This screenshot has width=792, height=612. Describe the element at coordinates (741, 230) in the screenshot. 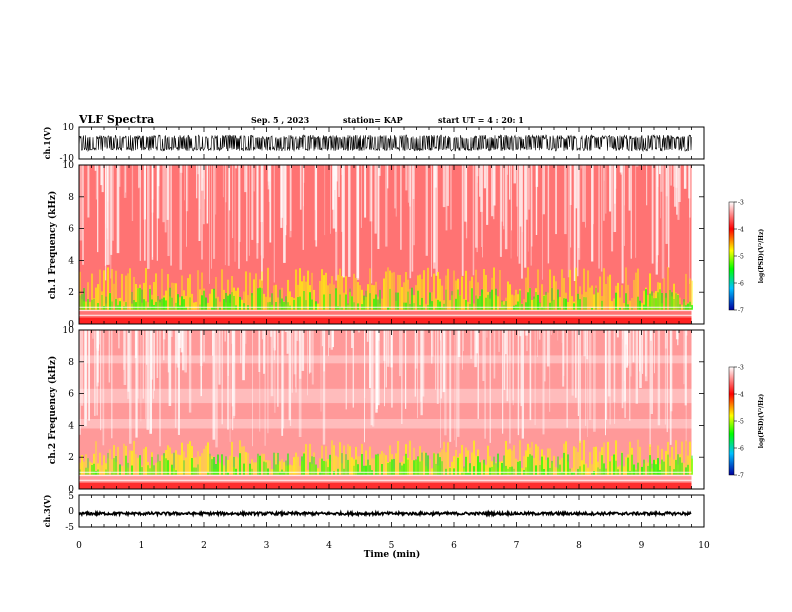

I see `colorbar-tick-label: -4` at that location.